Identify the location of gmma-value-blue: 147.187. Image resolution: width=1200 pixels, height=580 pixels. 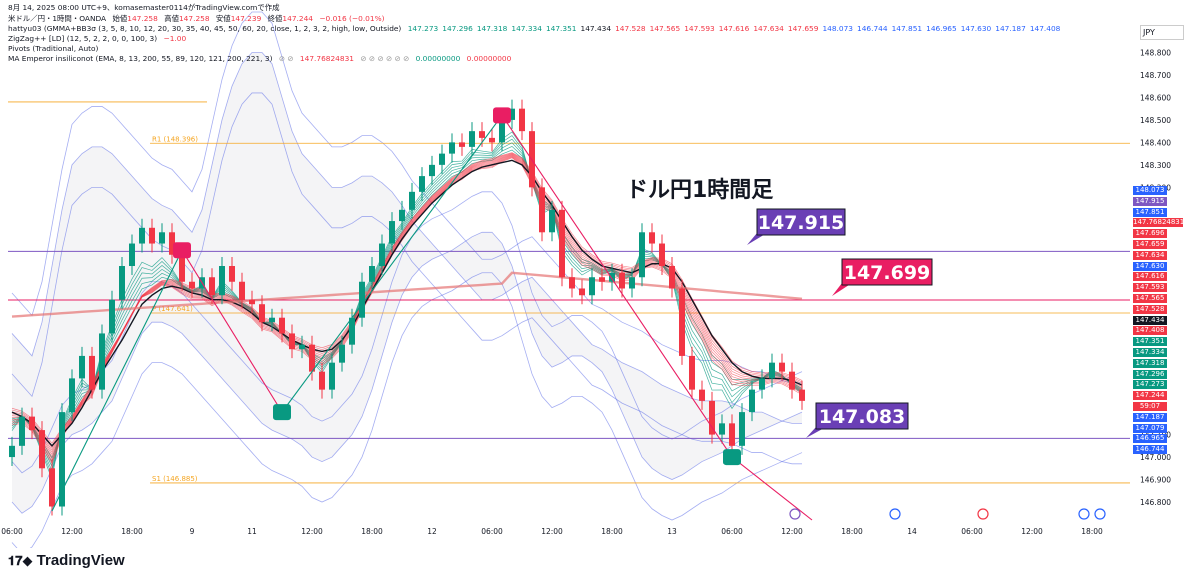
(1010, 28).